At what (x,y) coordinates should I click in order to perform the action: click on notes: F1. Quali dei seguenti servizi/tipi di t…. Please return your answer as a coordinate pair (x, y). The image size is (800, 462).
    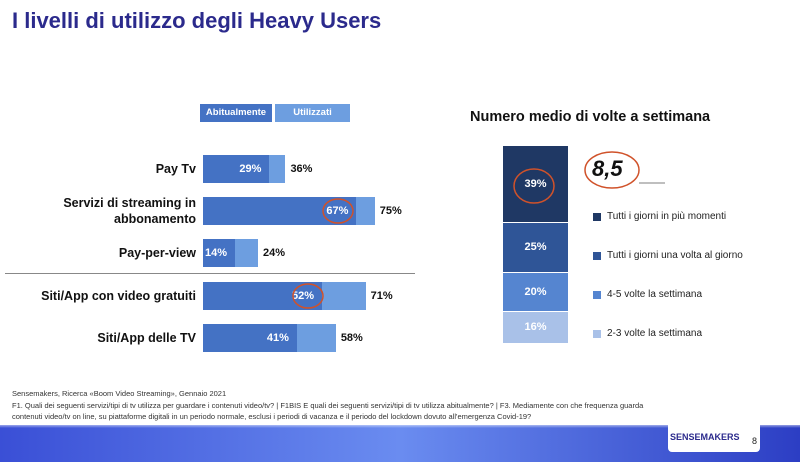
    Looking at the image, I should click on (328, 411).